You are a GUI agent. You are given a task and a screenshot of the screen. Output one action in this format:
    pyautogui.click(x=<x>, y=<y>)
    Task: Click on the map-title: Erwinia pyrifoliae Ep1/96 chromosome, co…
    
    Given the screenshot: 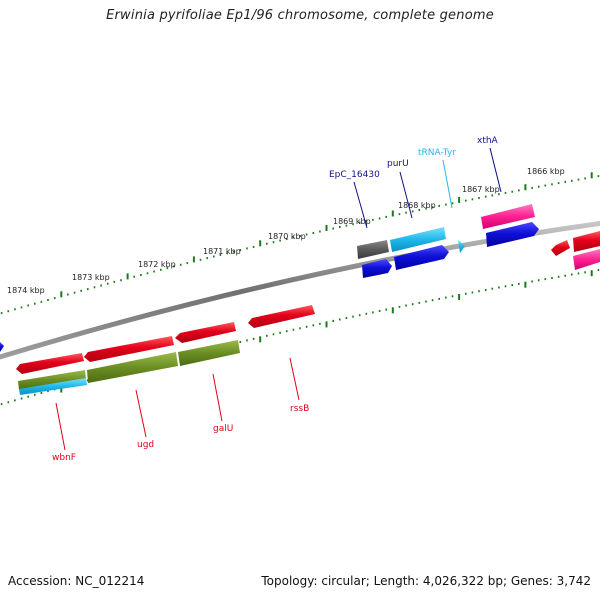 What is the action you would take?
    pyautogui.click(x=300, y=15)
    